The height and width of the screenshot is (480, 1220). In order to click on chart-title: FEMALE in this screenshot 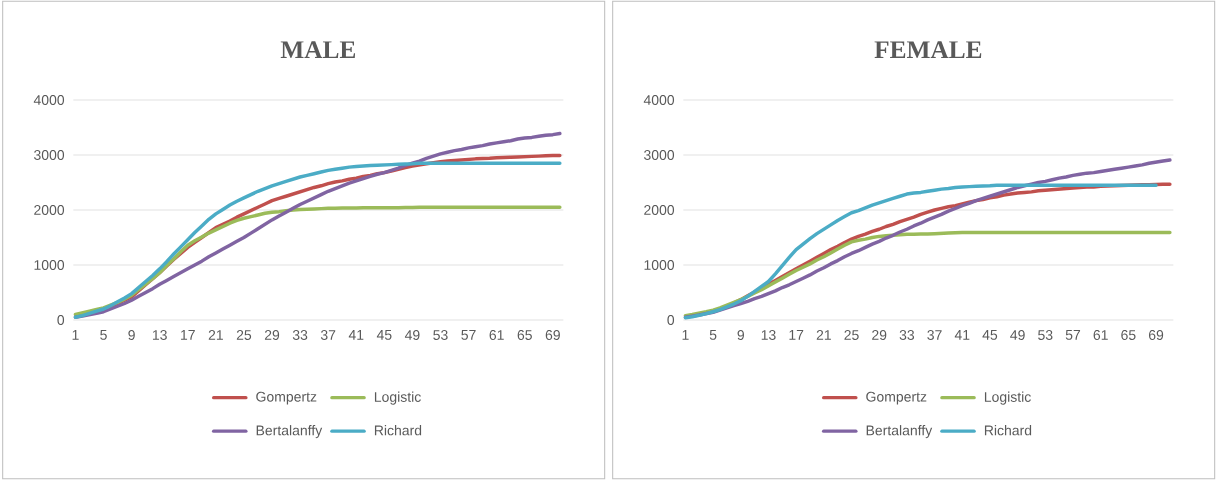, I will do `click(928, 49)`.